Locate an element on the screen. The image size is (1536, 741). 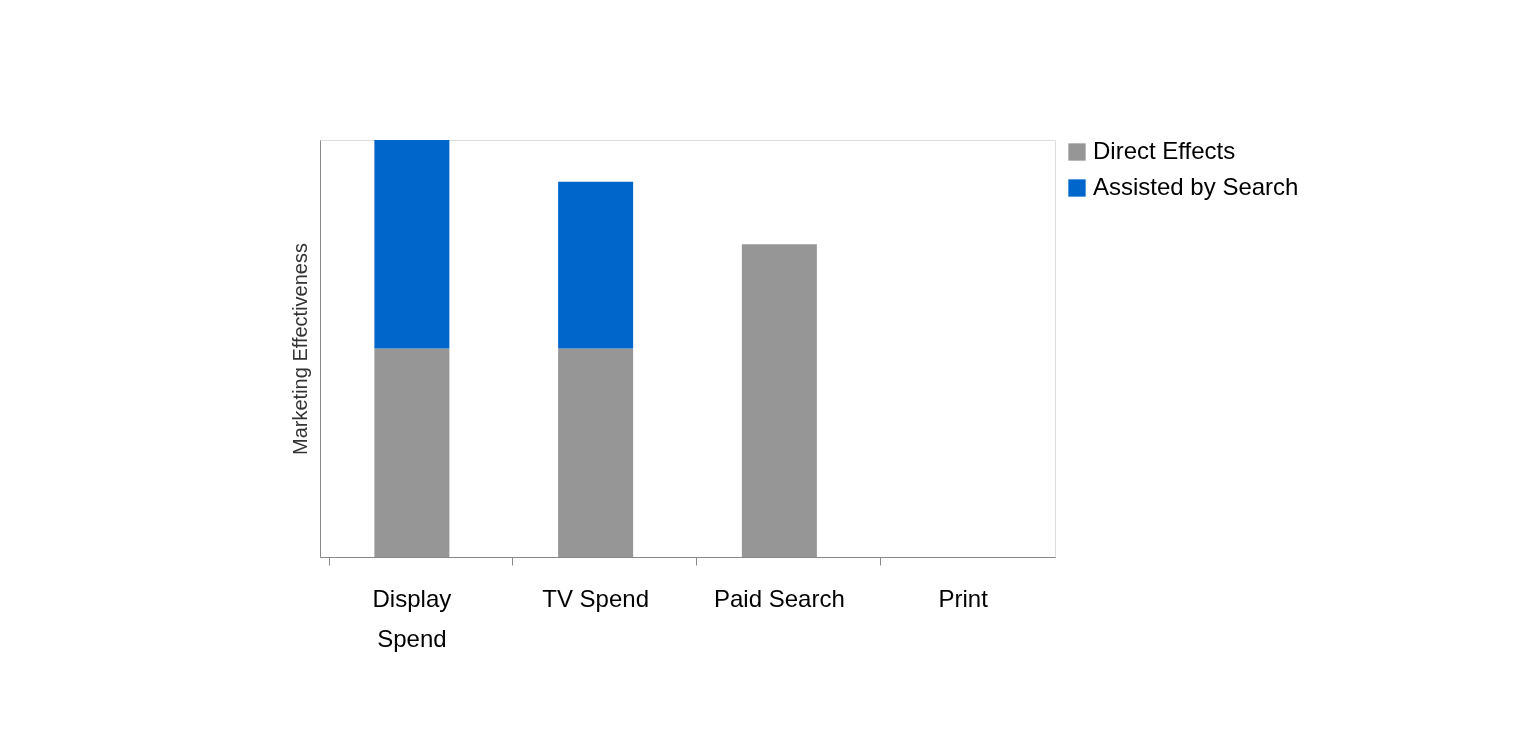
y-axis-title: Marketing Effectiveness is located at coordinates (299, 349).